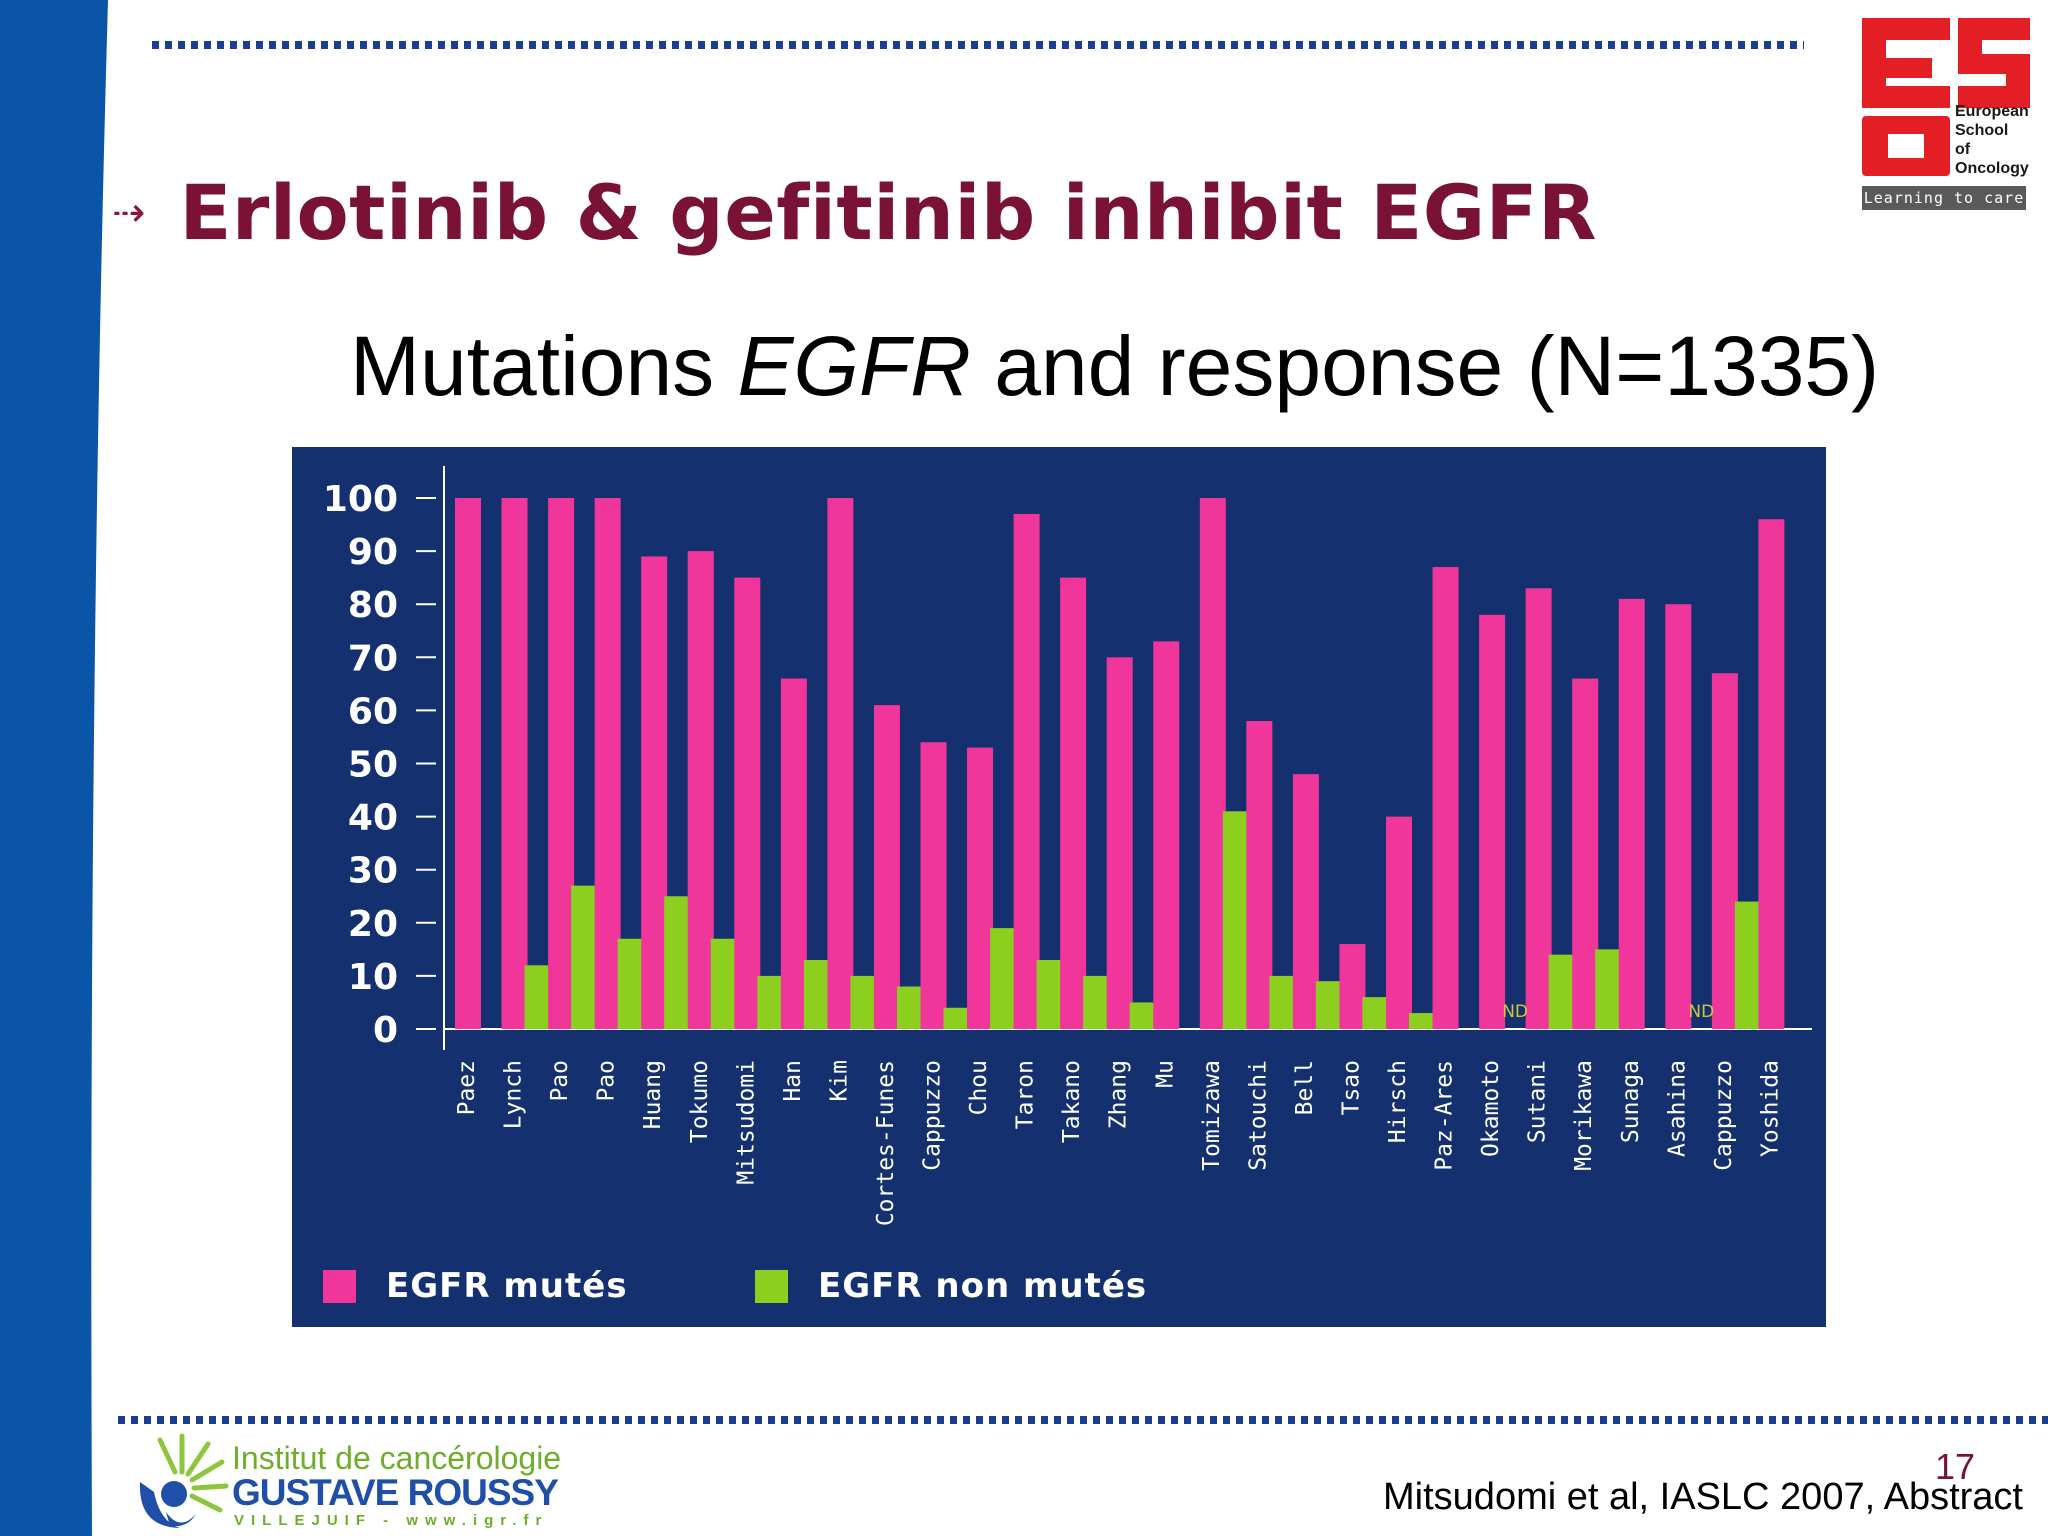 Image resolution: width=2048 pixels, height=1536 pixels. Describe the element at coordinates (397, 1458) in the screenshot. I see `igr-line1: Institut de cancérologie` at that location.